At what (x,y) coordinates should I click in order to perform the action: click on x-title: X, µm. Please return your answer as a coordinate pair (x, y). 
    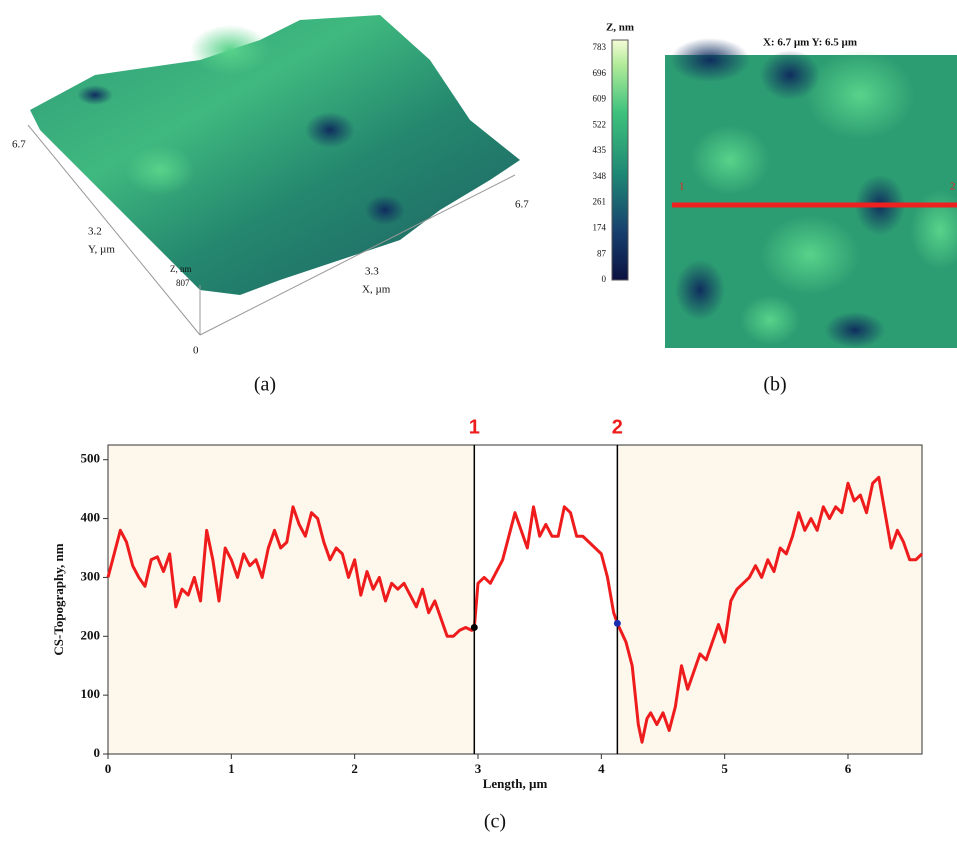
    Looking at the image, I should click on (376, 290).